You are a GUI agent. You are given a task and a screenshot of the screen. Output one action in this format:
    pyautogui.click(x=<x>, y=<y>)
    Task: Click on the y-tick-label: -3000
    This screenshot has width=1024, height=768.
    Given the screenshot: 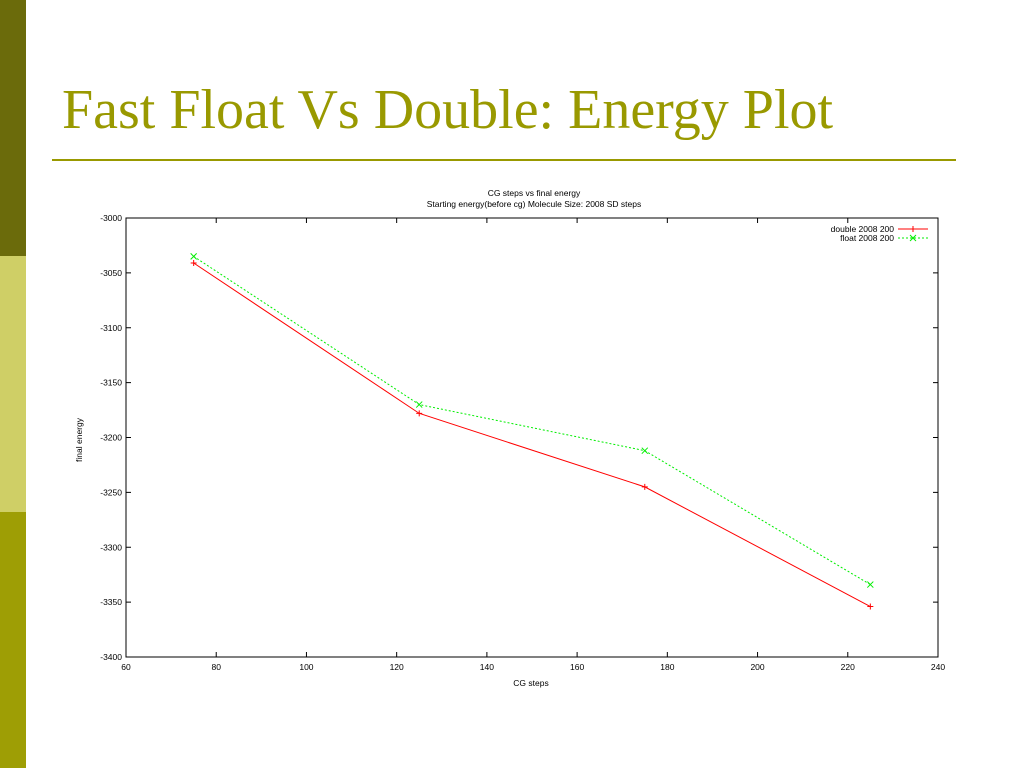 What is the action you would take?
    pyautogui.click(x=111, y=218)
    